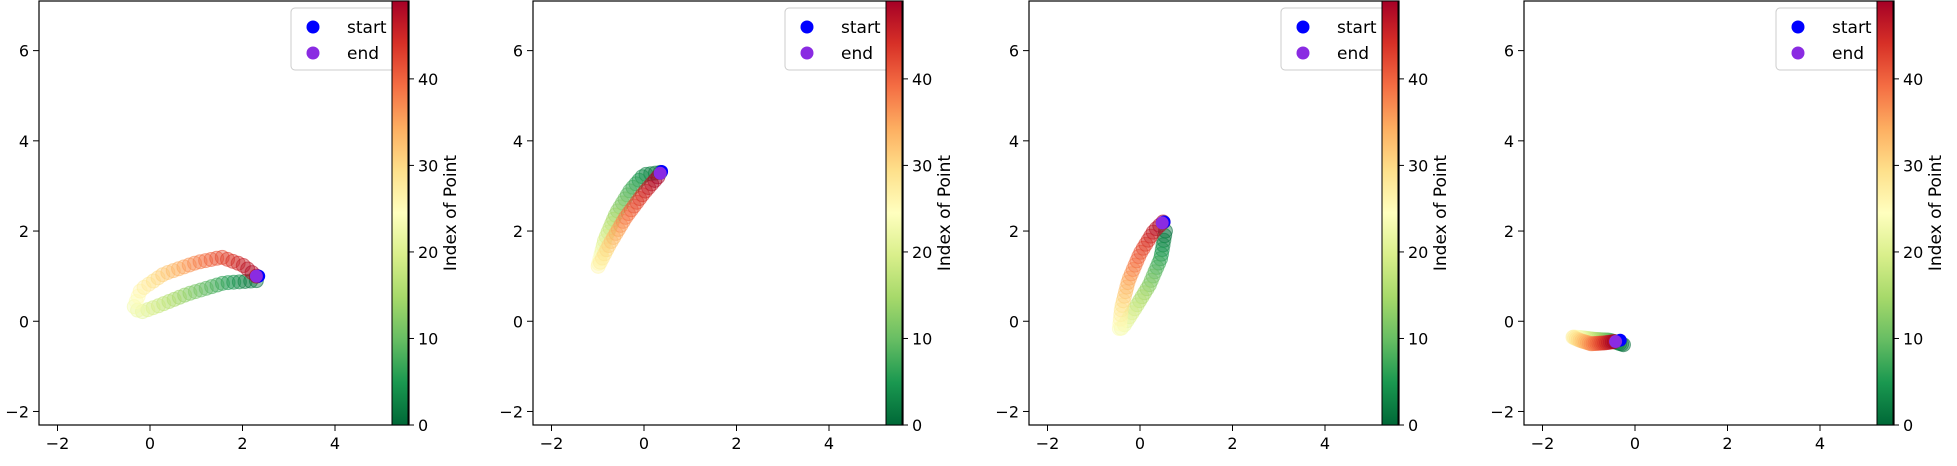 The image size is (1957, 466). I want to click on x-tick-label: 4, so click(335, 443).